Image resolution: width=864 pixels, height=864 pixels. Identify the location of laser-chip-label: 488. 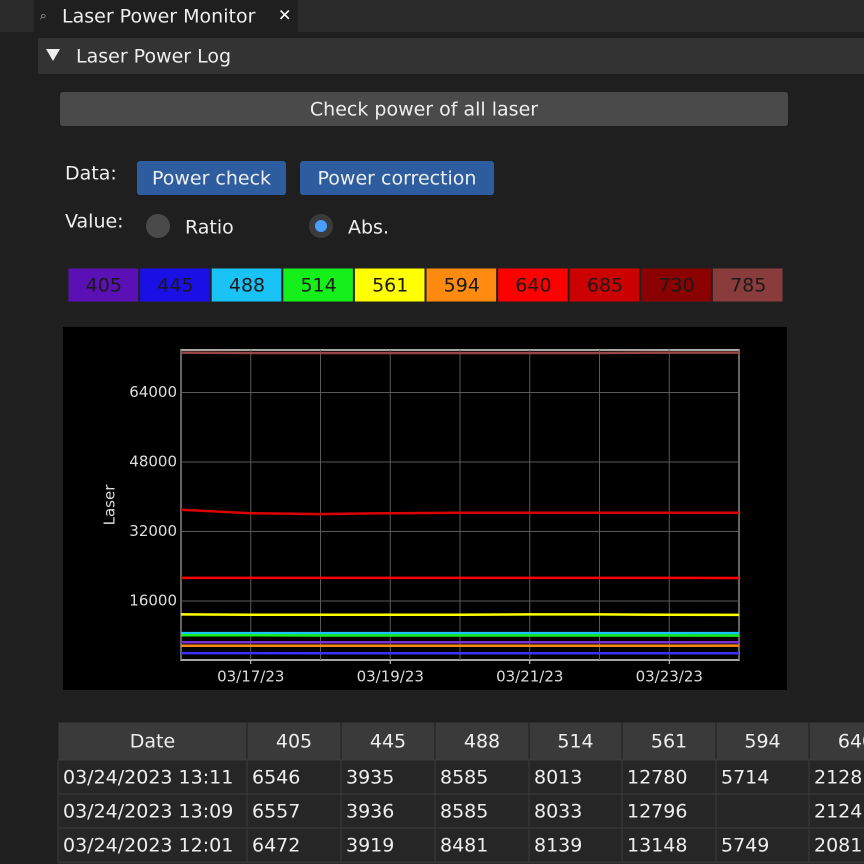
(247, 286).